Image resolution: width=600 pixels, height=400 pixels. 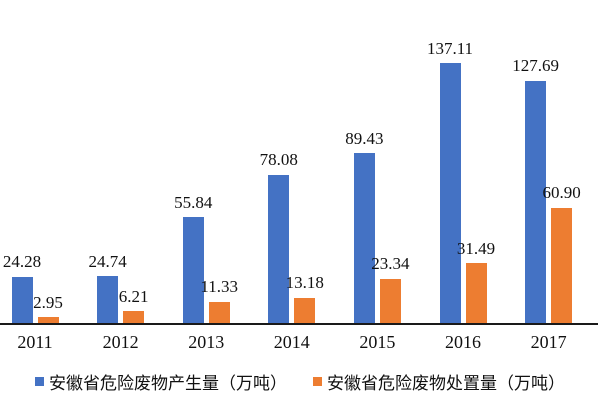 What do you see at coordinates (118, 176) in the screenshot?
I see `bar-group-2012: 24.74 6.21 2012` at bounding box center [118, 176].